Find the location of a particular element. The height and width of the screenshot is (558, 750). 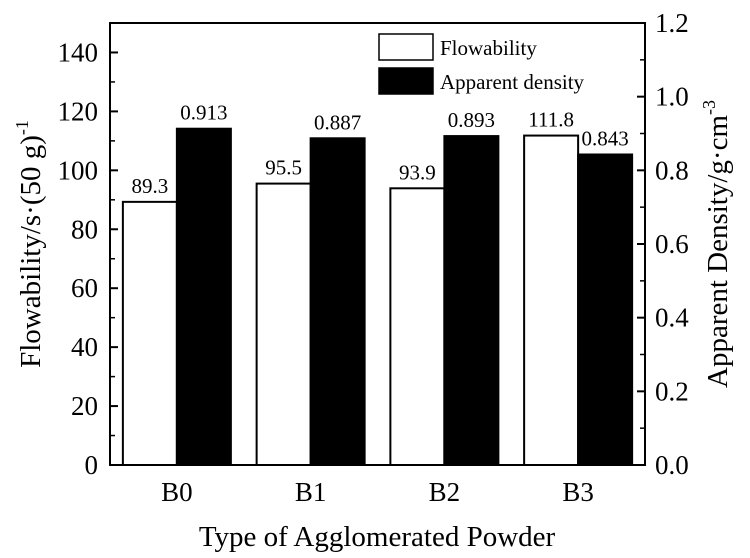

y2-tick-label: 0.4 is located at coordinates (672, 318).